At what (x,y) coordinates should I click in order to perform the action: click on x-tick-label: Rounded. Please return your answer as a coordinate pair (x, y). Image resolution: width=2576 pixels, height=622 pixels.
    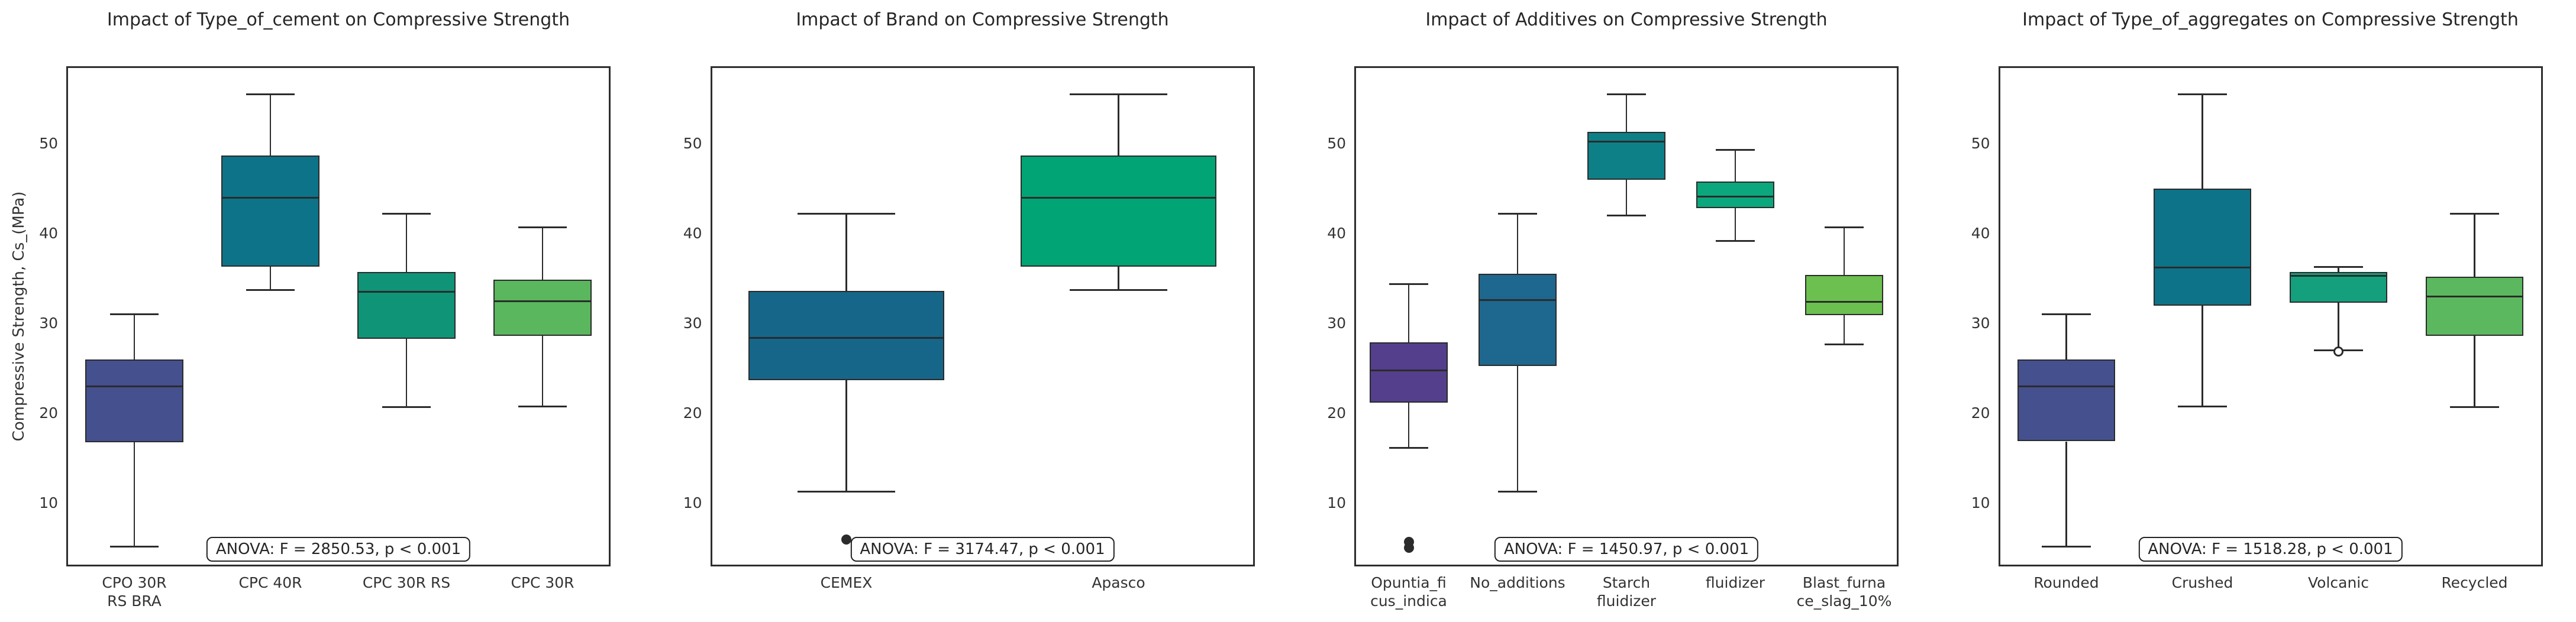
    Looking at the image, I should click on (2066, 583).